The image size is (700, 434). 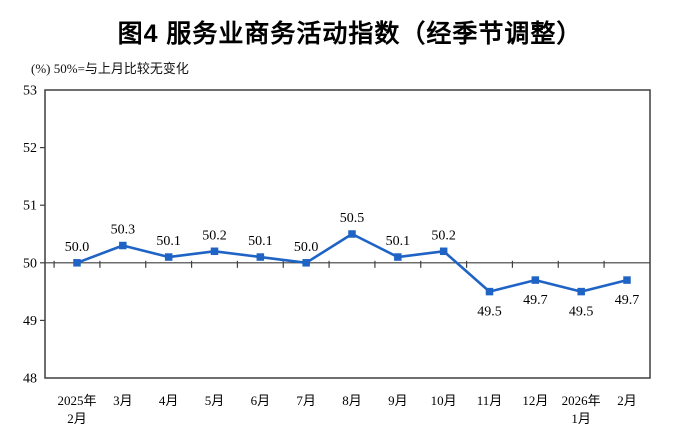 What do you see at coordinates (169, 400) in the screenshot?
I see `x-axis-category-label: 4月` at bounding box center [169, 400].